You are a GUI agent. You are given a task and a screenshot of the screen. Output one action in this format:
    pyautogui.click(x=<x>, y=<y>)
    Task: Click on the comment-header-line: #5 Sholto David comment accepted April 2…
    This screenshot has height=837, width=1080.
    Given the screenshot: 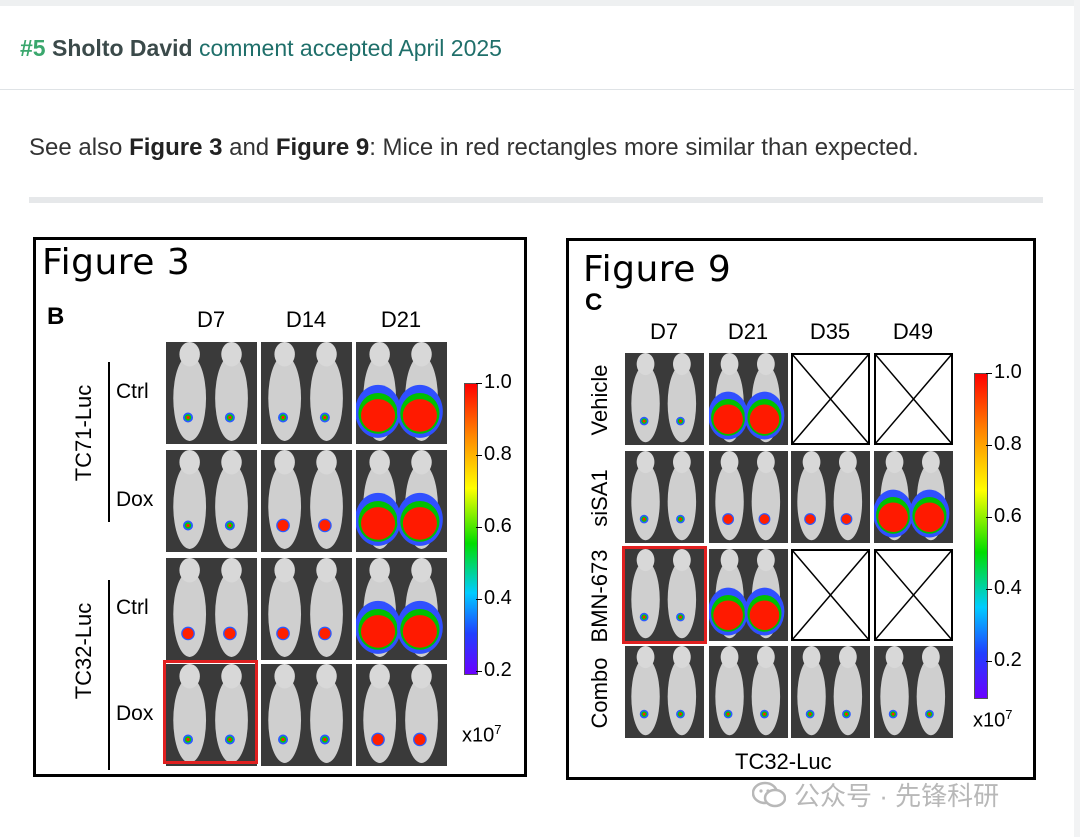 What is the action you would take?
    pyautogui.click(x=261, y=48)
    